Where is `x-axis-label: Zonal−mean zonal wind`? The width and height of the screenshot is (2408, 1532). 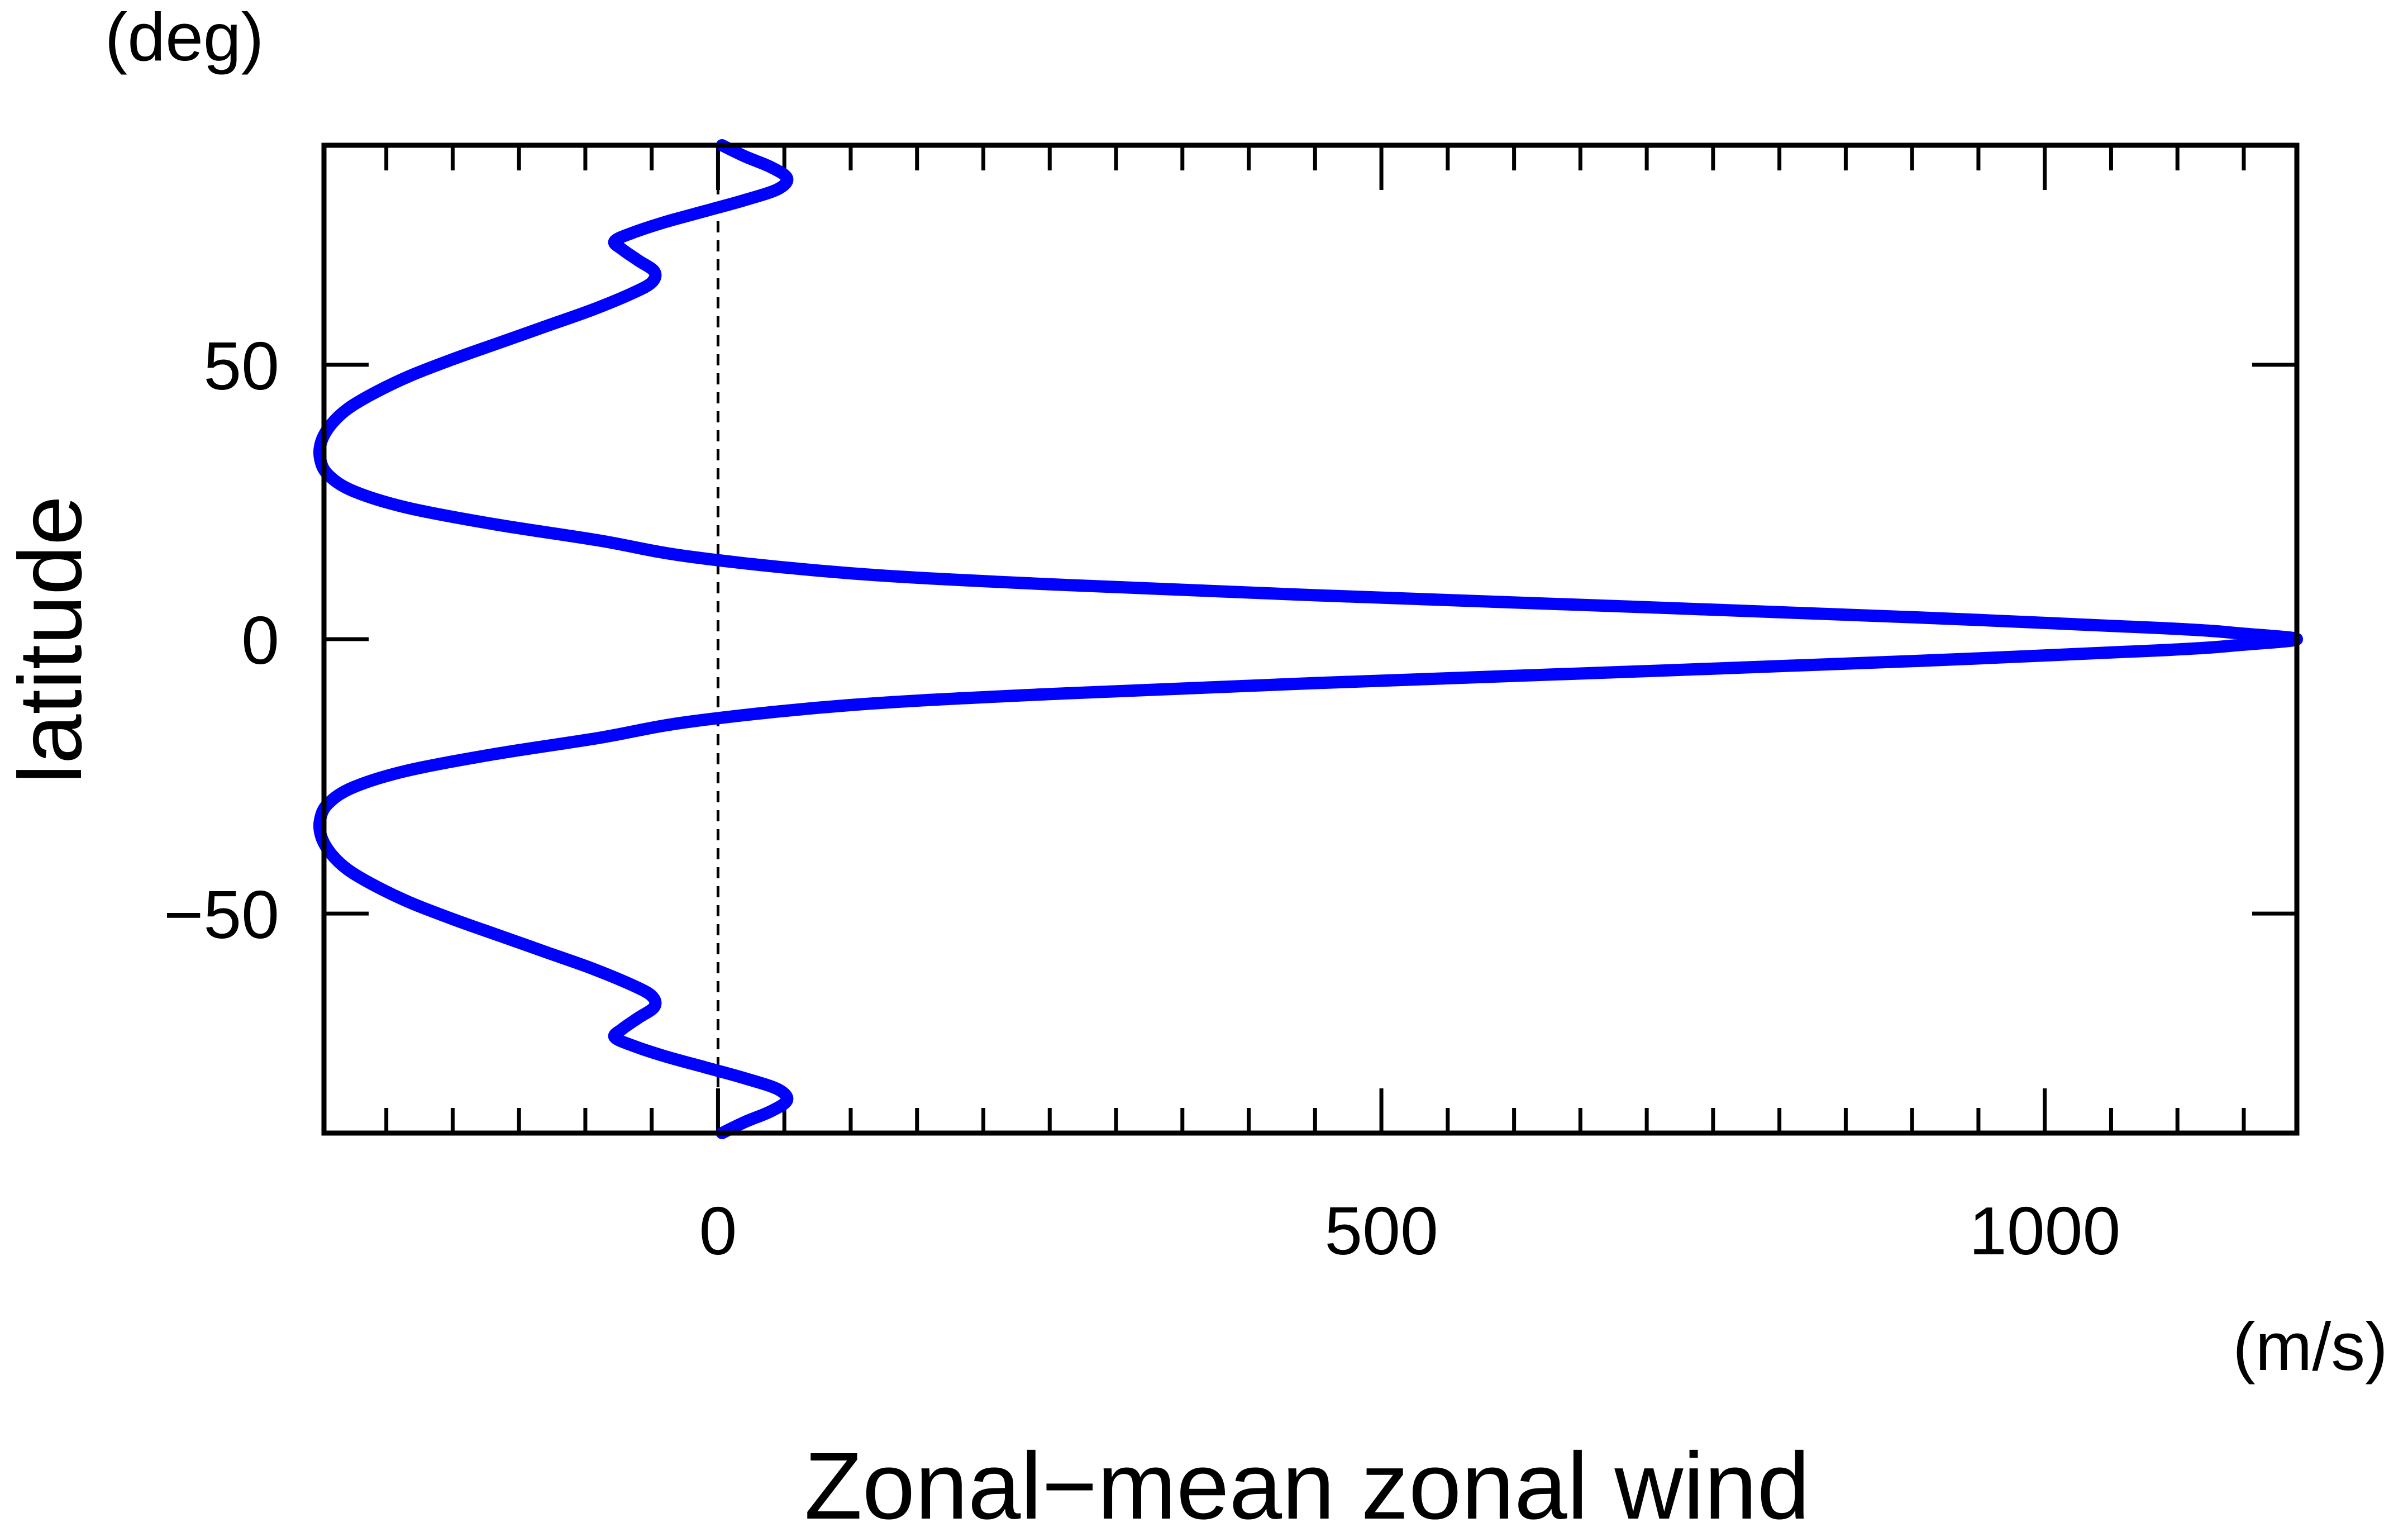 x-axis-label: Zonal−mean zonal wind is located at coordinates (1307, 1482).